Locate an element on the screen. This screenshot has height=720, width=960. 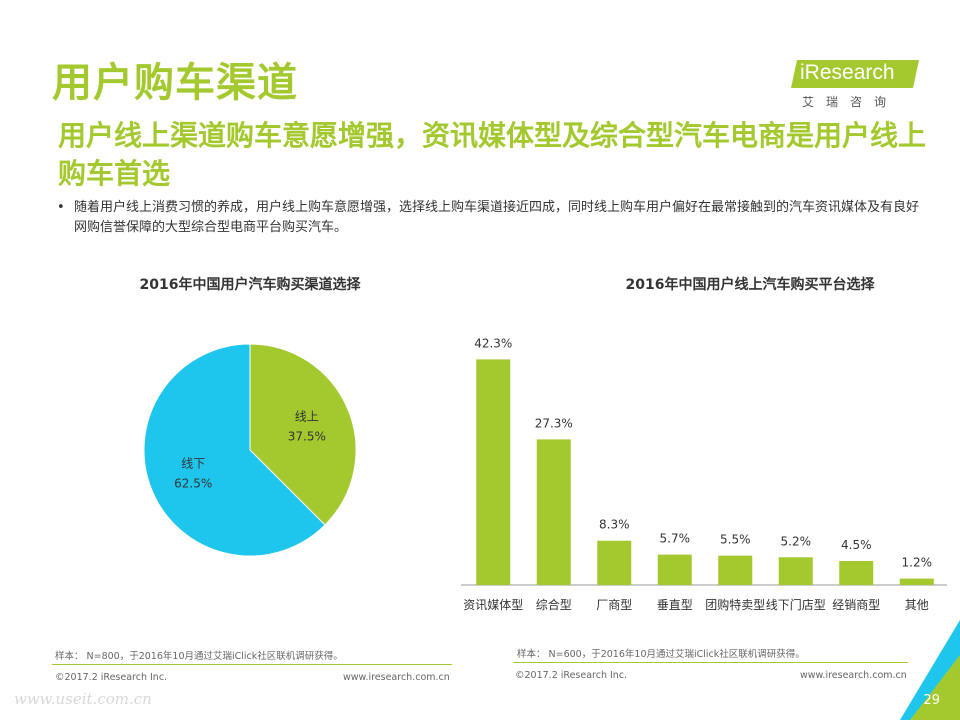
pie-chart-title: 2016年中国用户汽车购买渠道选择 is located at coordinates (250, 285).